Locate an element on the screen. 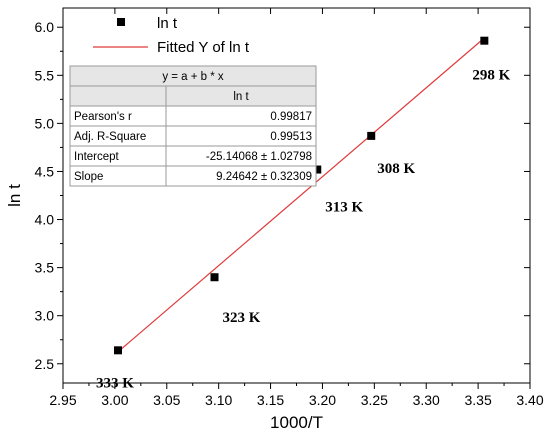  x-tick-label: 3.05 is located at coordinates (166, 400).